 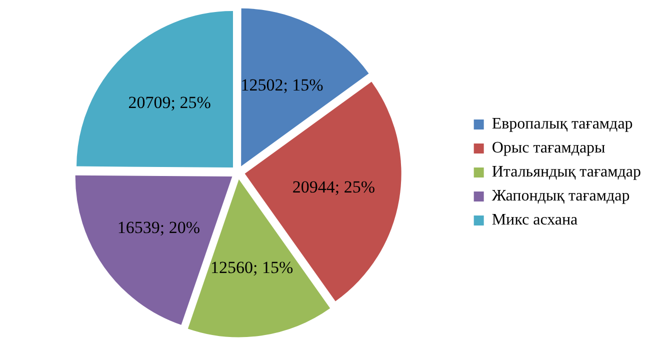 What do you see at coordinates (566, 172) in the screenshot?
I see `legend-label: Итальяндық тағамдар` at bounding box center [566, 172].